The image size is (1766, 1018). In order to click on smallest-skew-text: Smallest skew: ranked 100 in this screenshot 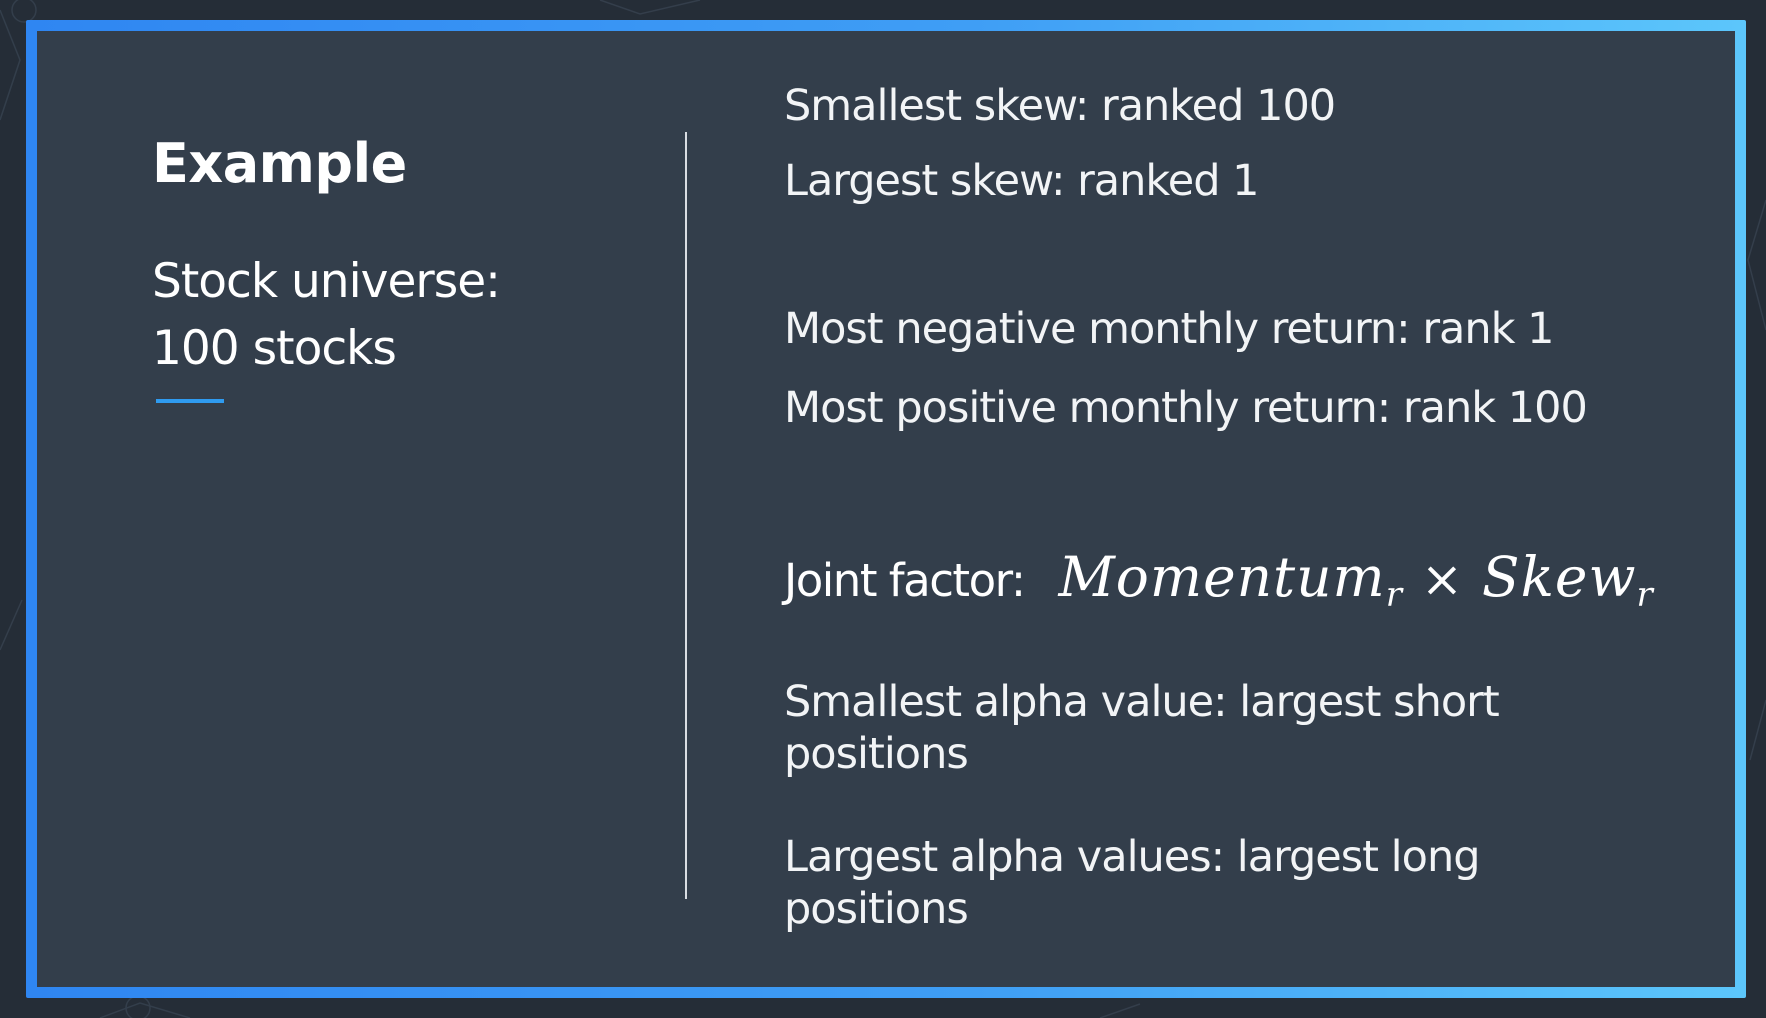, I will do `click(1060, 106)`.